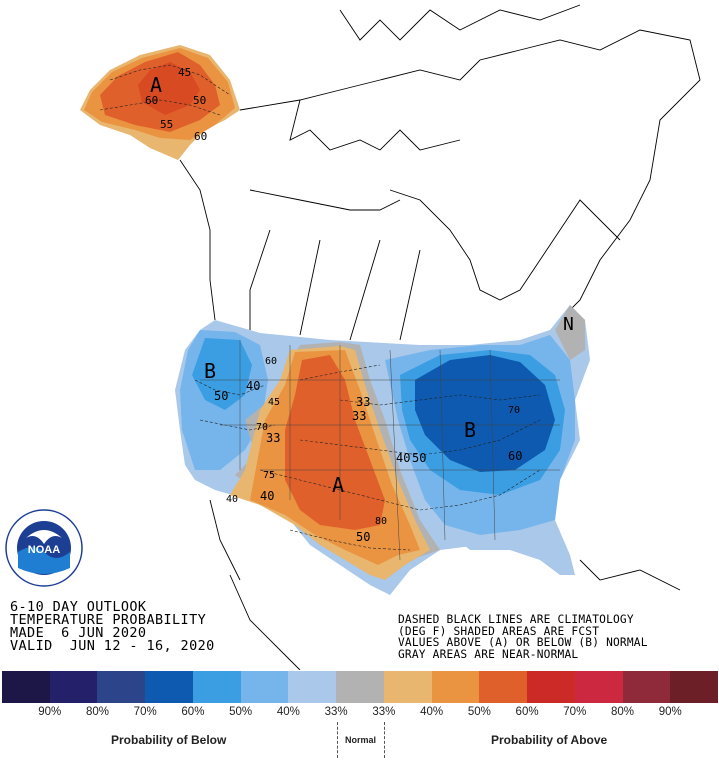 The height and width of the screenshot is (760, 719). I want to click on east-70-label: 70, so click(514, 410).